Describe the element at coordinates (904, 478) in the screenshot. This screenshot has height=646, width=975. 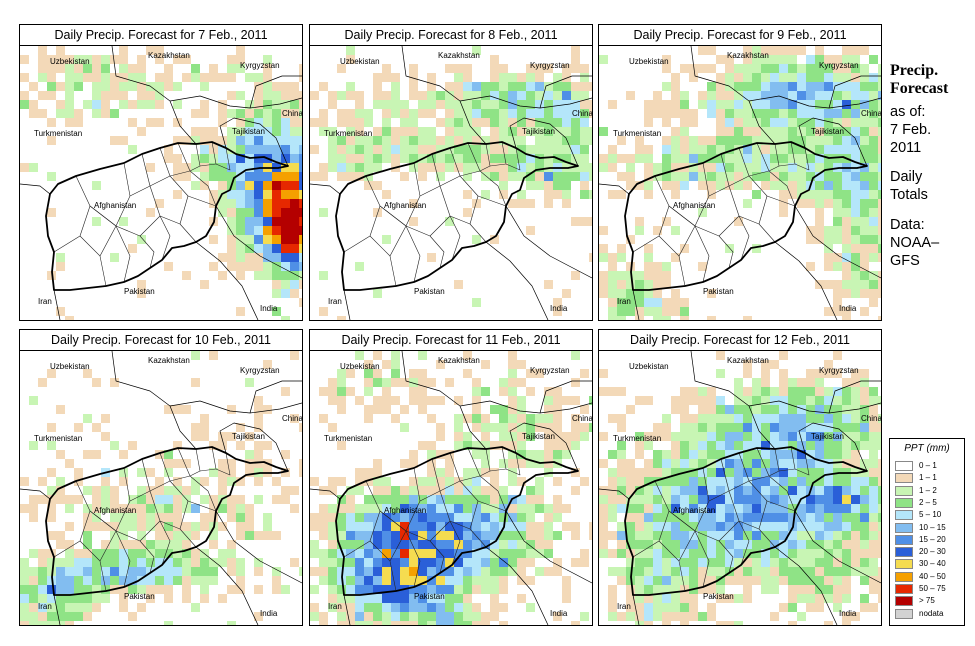
I see `legend-swatch` at that location.